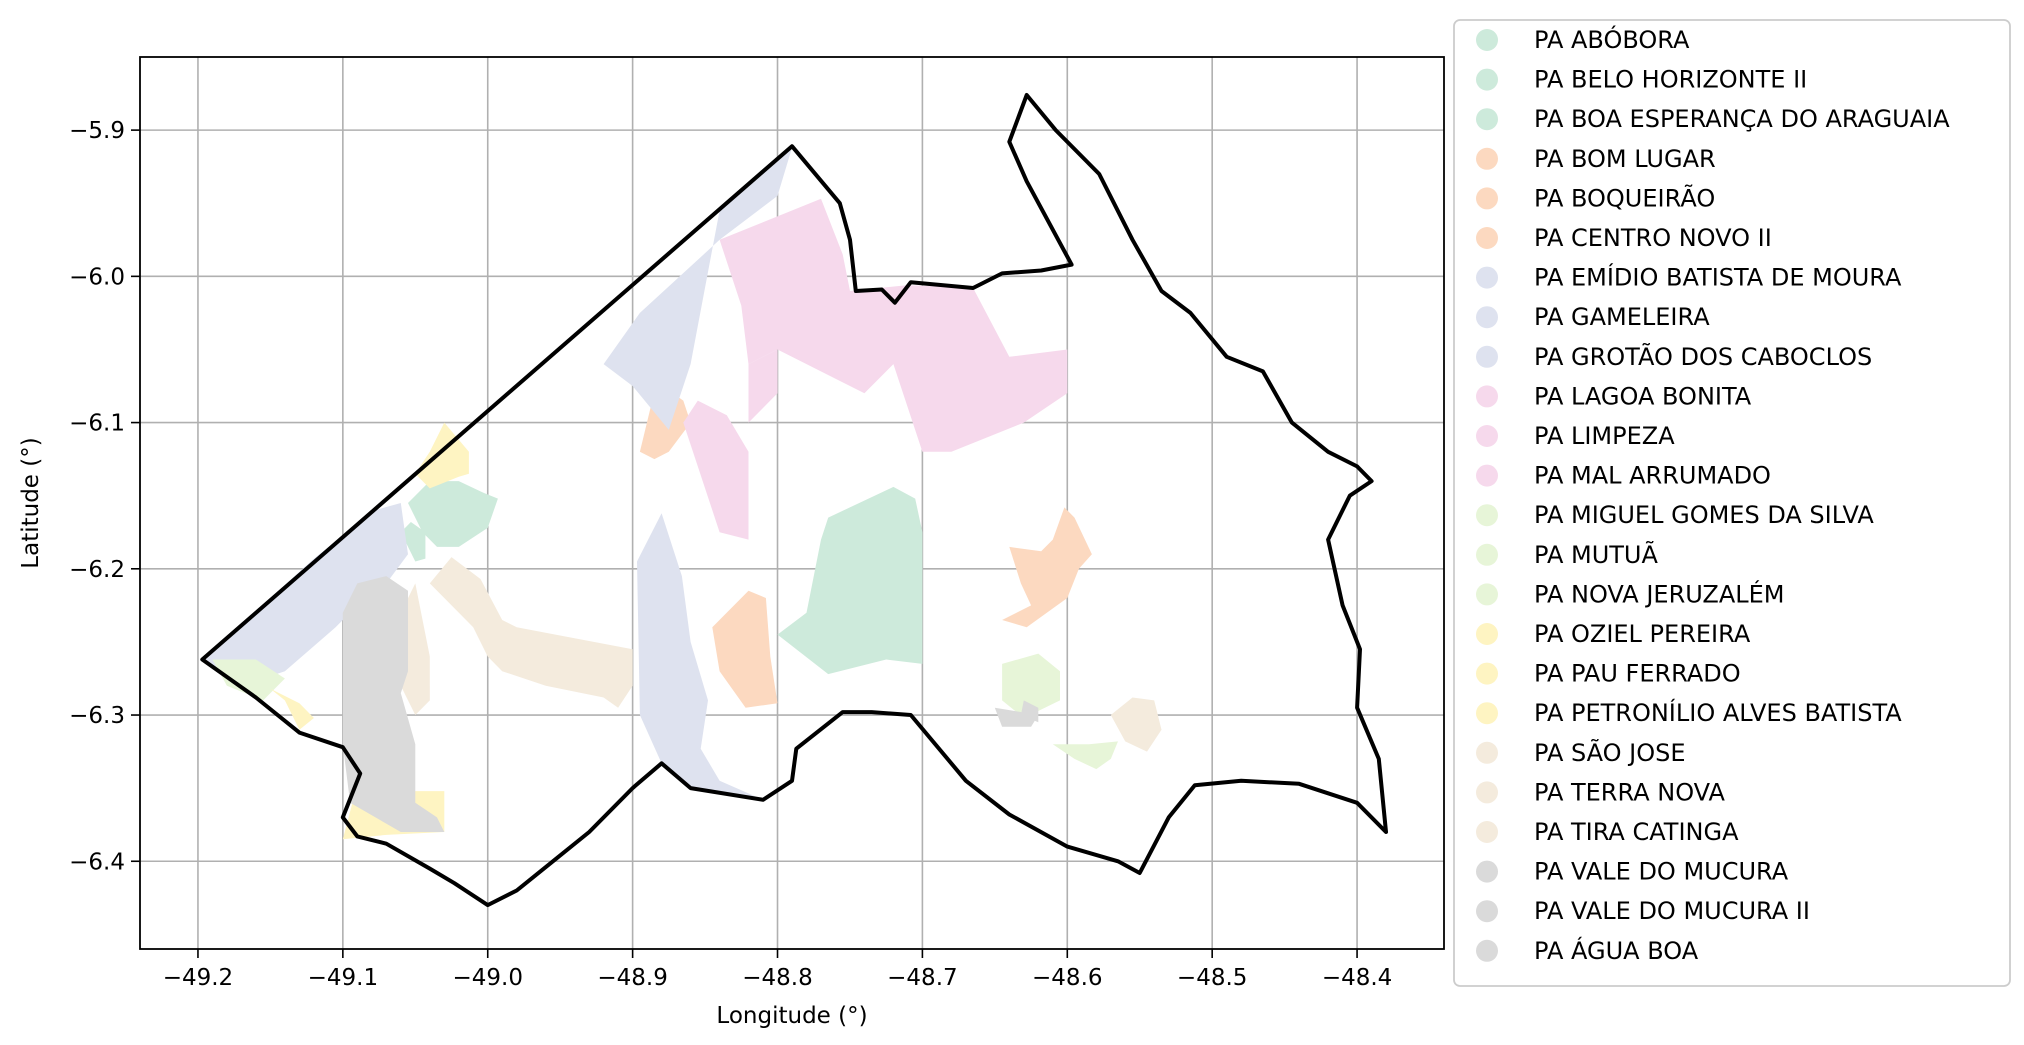 This screenshot has height=1045, width=2024. I want to click on y-tick-label: −6.0, so click(97, 277).